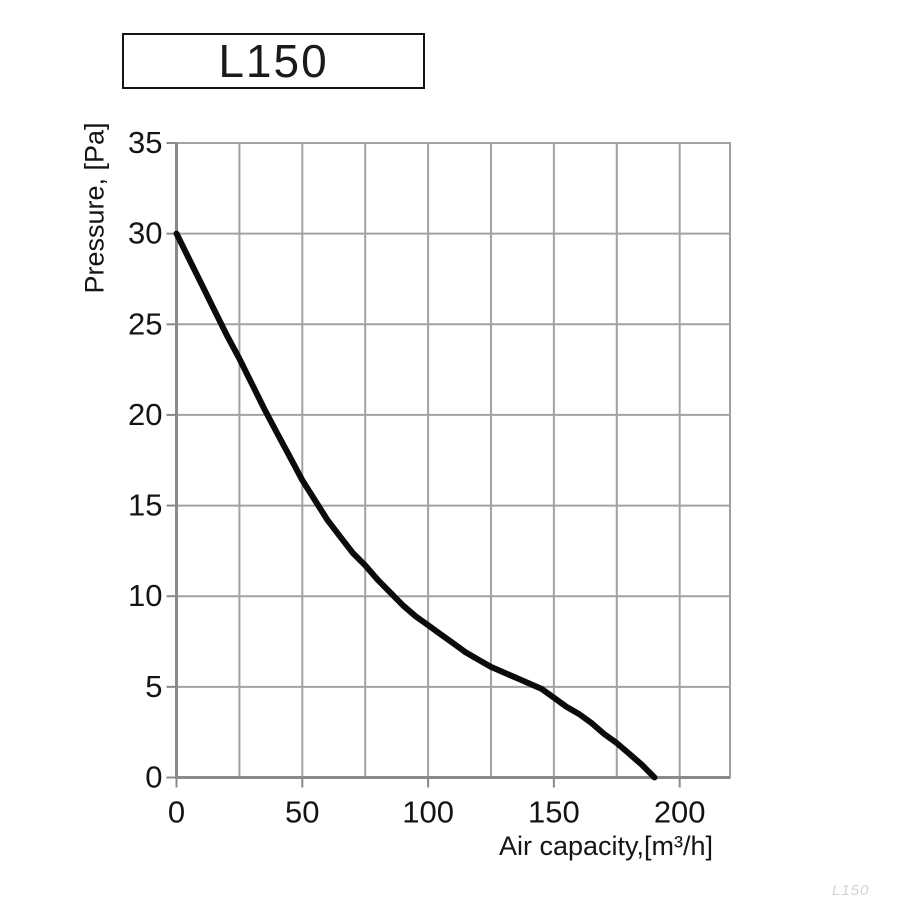  What do you see at coordinates (428, 812) in the screenshot?
I see `x-tick-label: 100` at bounding box center [428, 812].